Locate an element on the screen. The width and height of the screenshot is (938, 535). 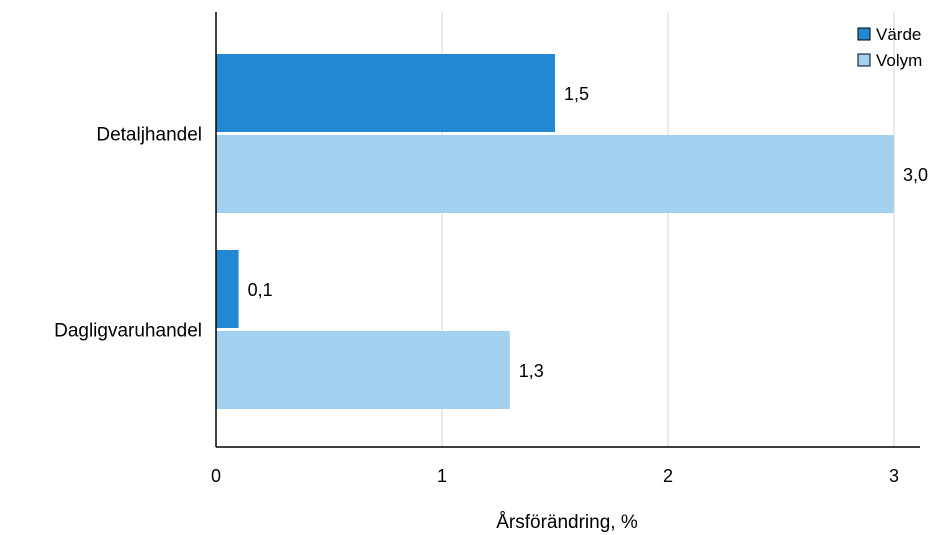
x-tick-label: 3 is located at coordinates (894, 476).